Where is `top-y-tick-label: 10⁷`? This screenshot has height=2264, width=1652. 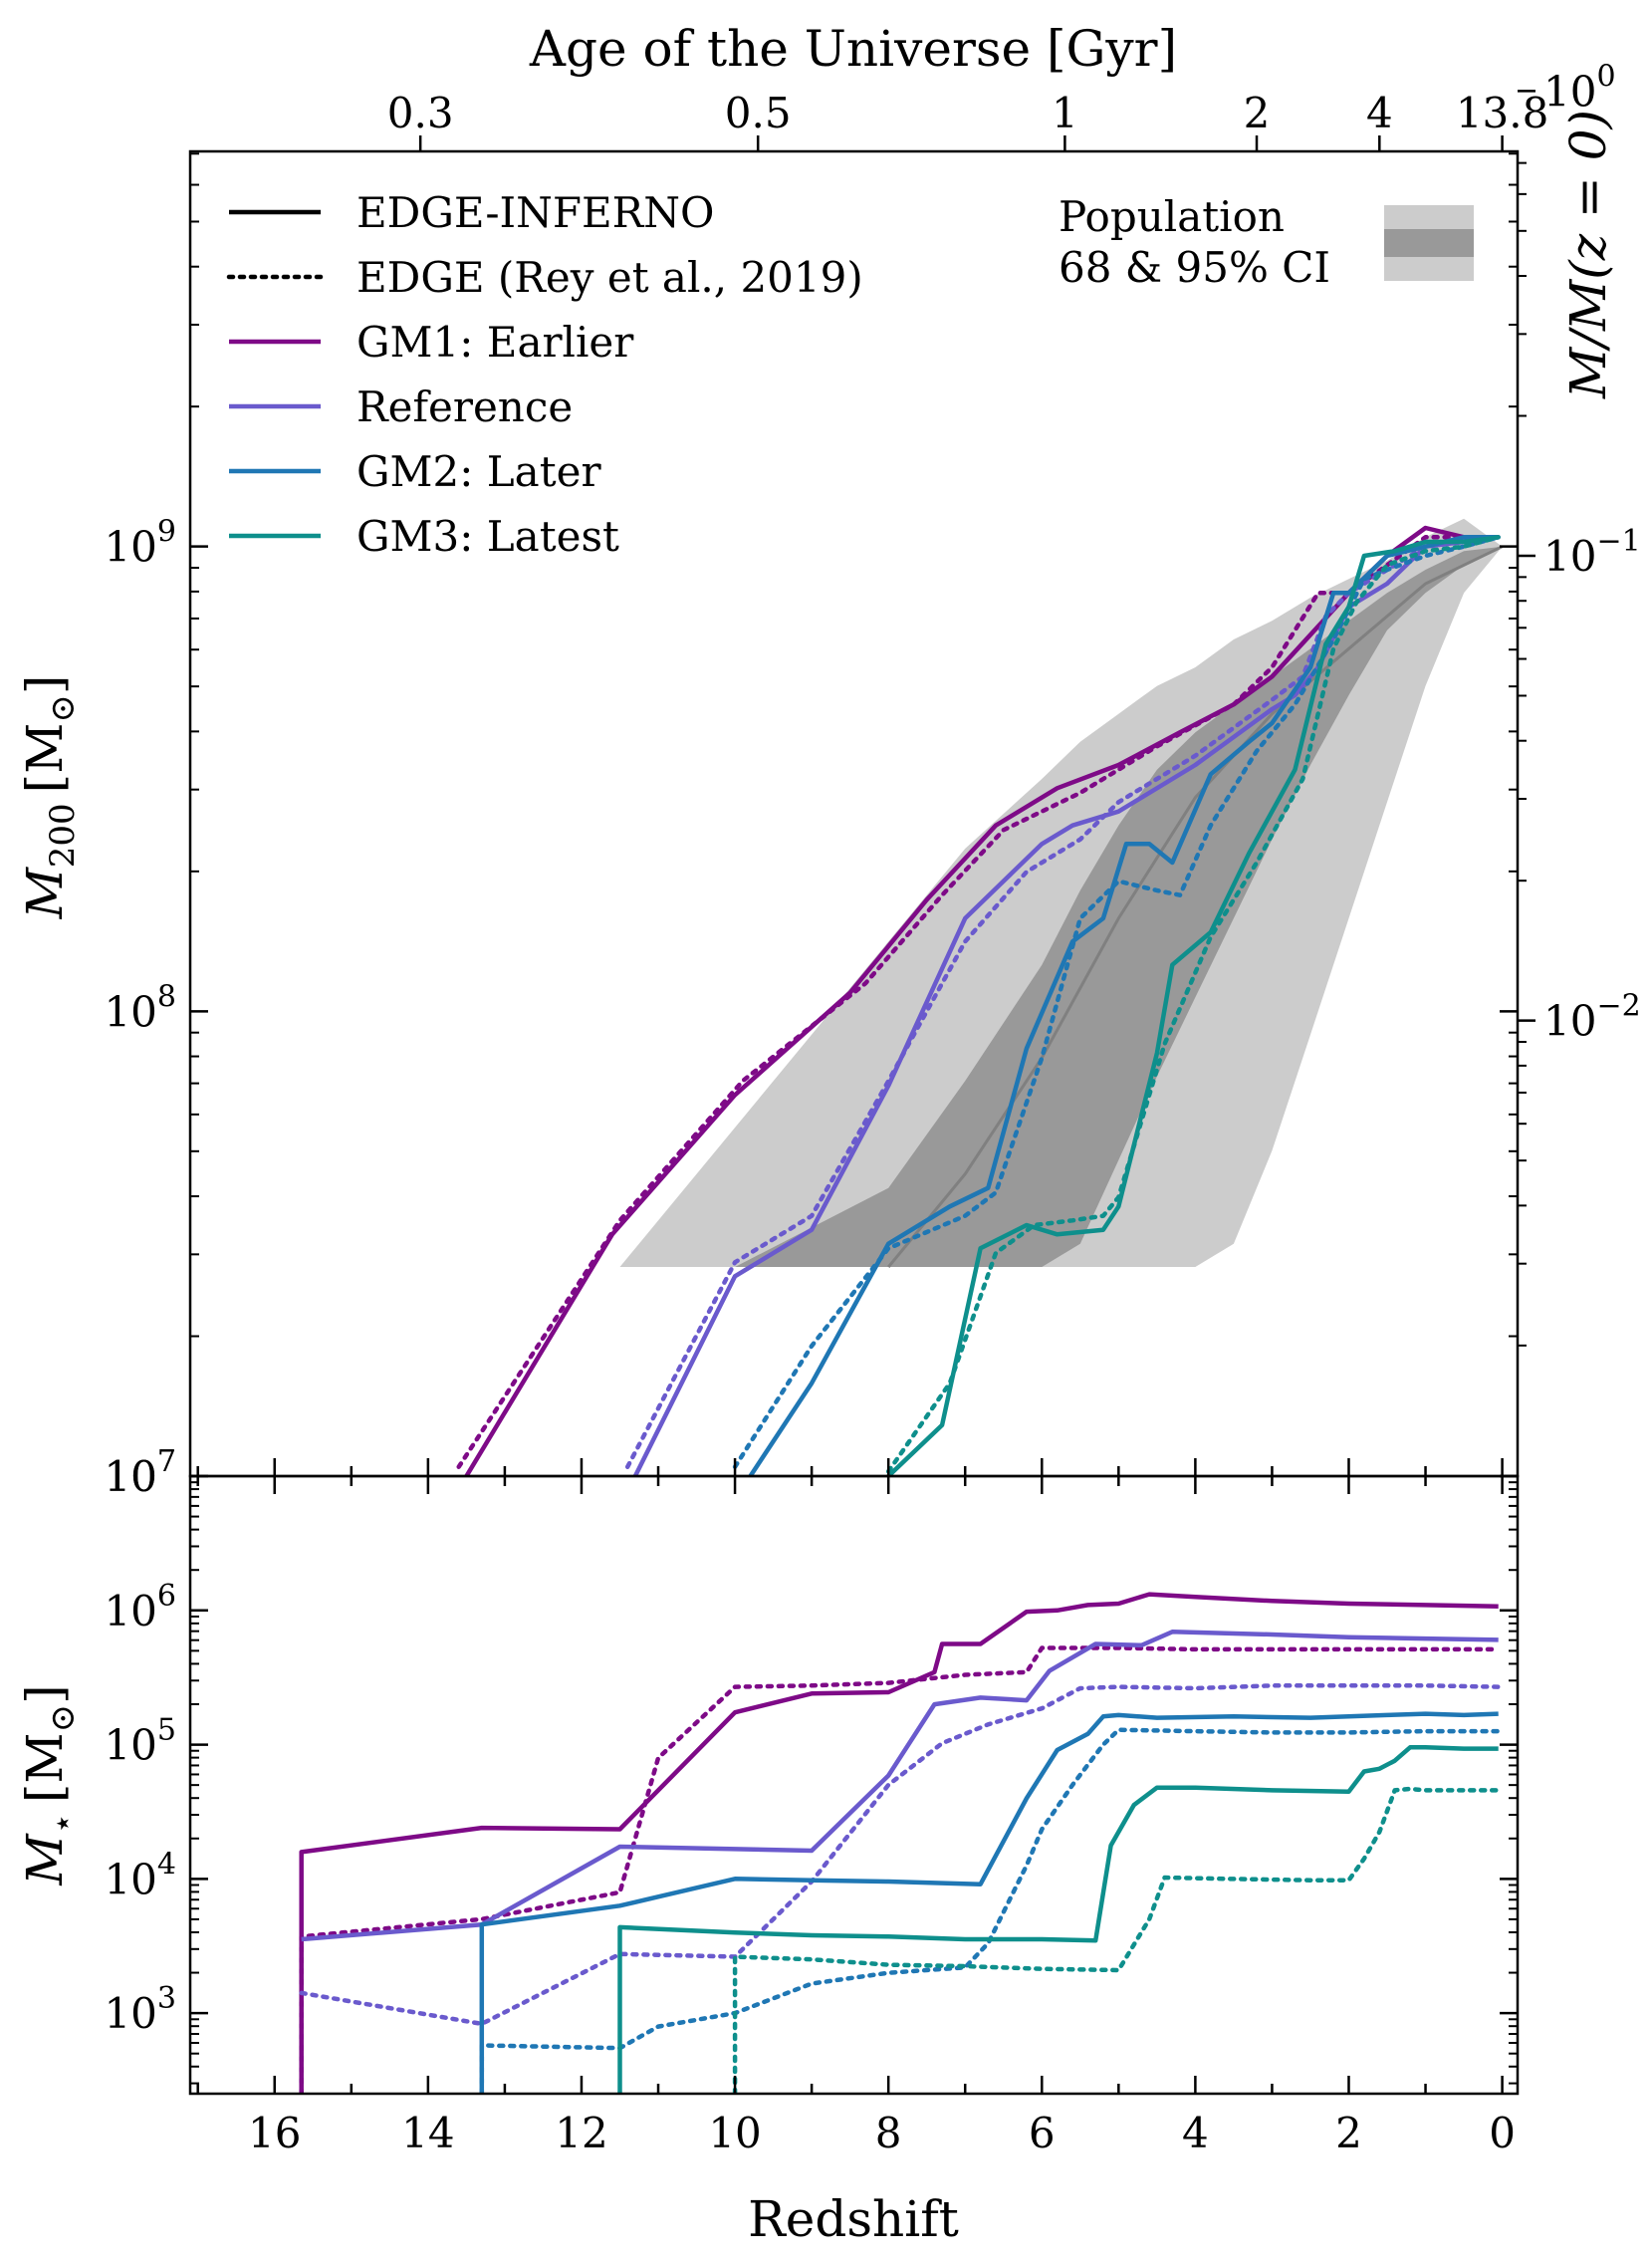
top-y-tick-label: 10⁷ is located at coordinates (140, 1472).